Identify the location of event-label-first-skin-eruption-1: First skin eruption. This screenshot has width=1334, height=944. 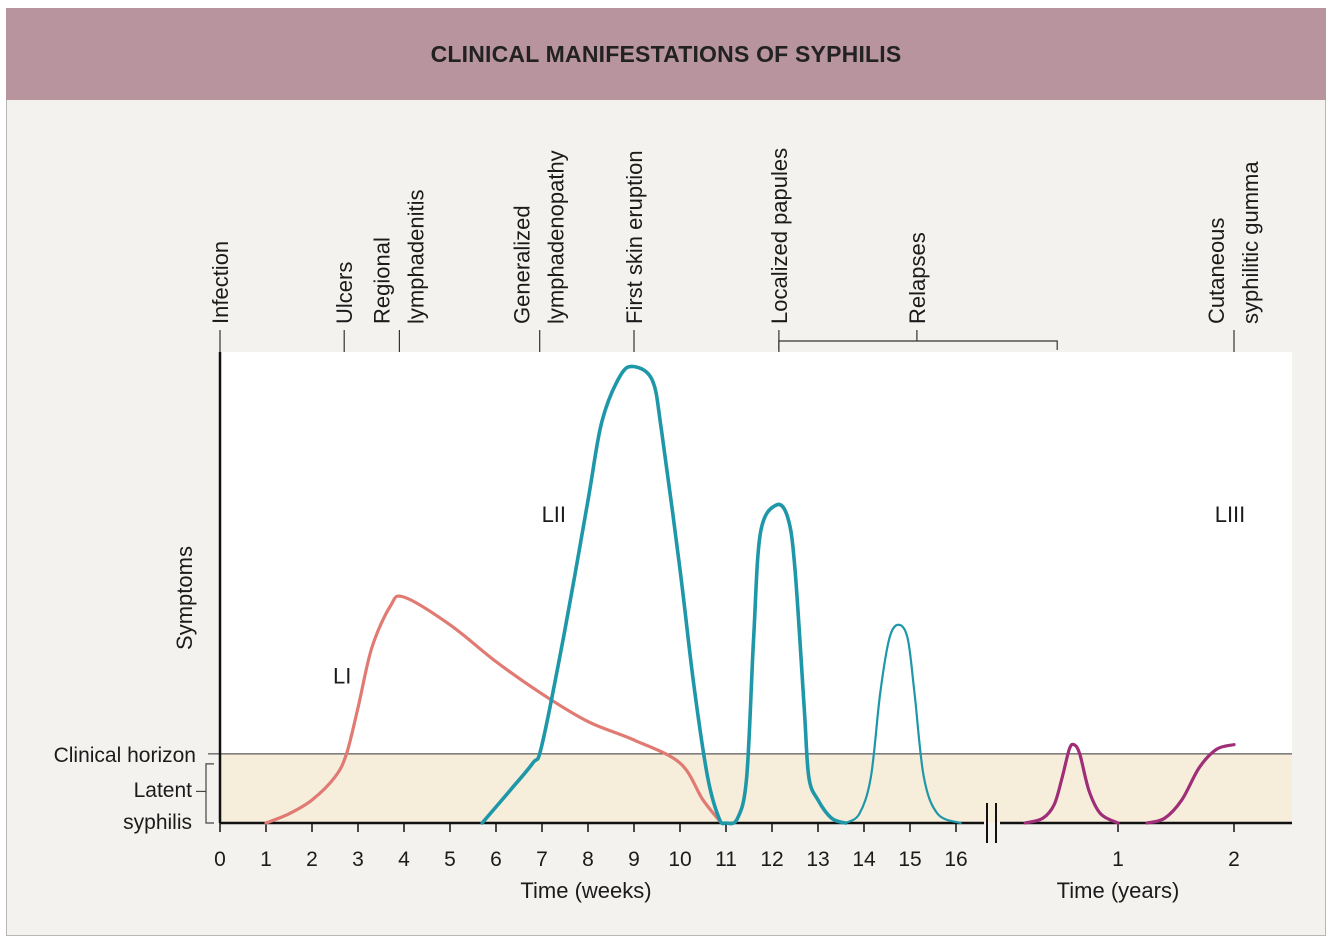
(634, 237).